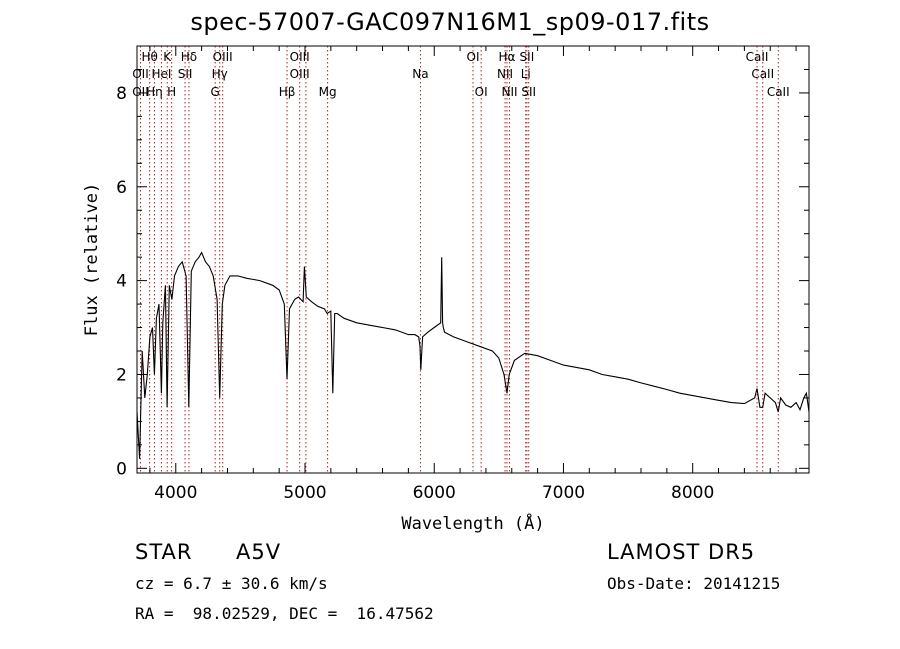 This screenshot has height=649, width=900. I want to click on x-tick-label: 7000, so click(563, 493).